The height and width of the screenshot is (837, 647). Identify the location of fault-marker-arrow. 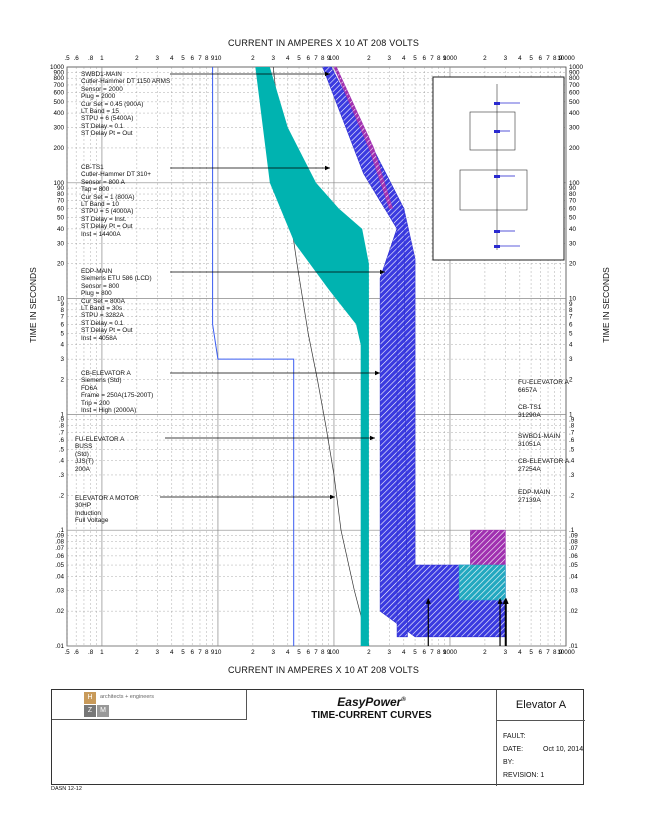
(506, 600).